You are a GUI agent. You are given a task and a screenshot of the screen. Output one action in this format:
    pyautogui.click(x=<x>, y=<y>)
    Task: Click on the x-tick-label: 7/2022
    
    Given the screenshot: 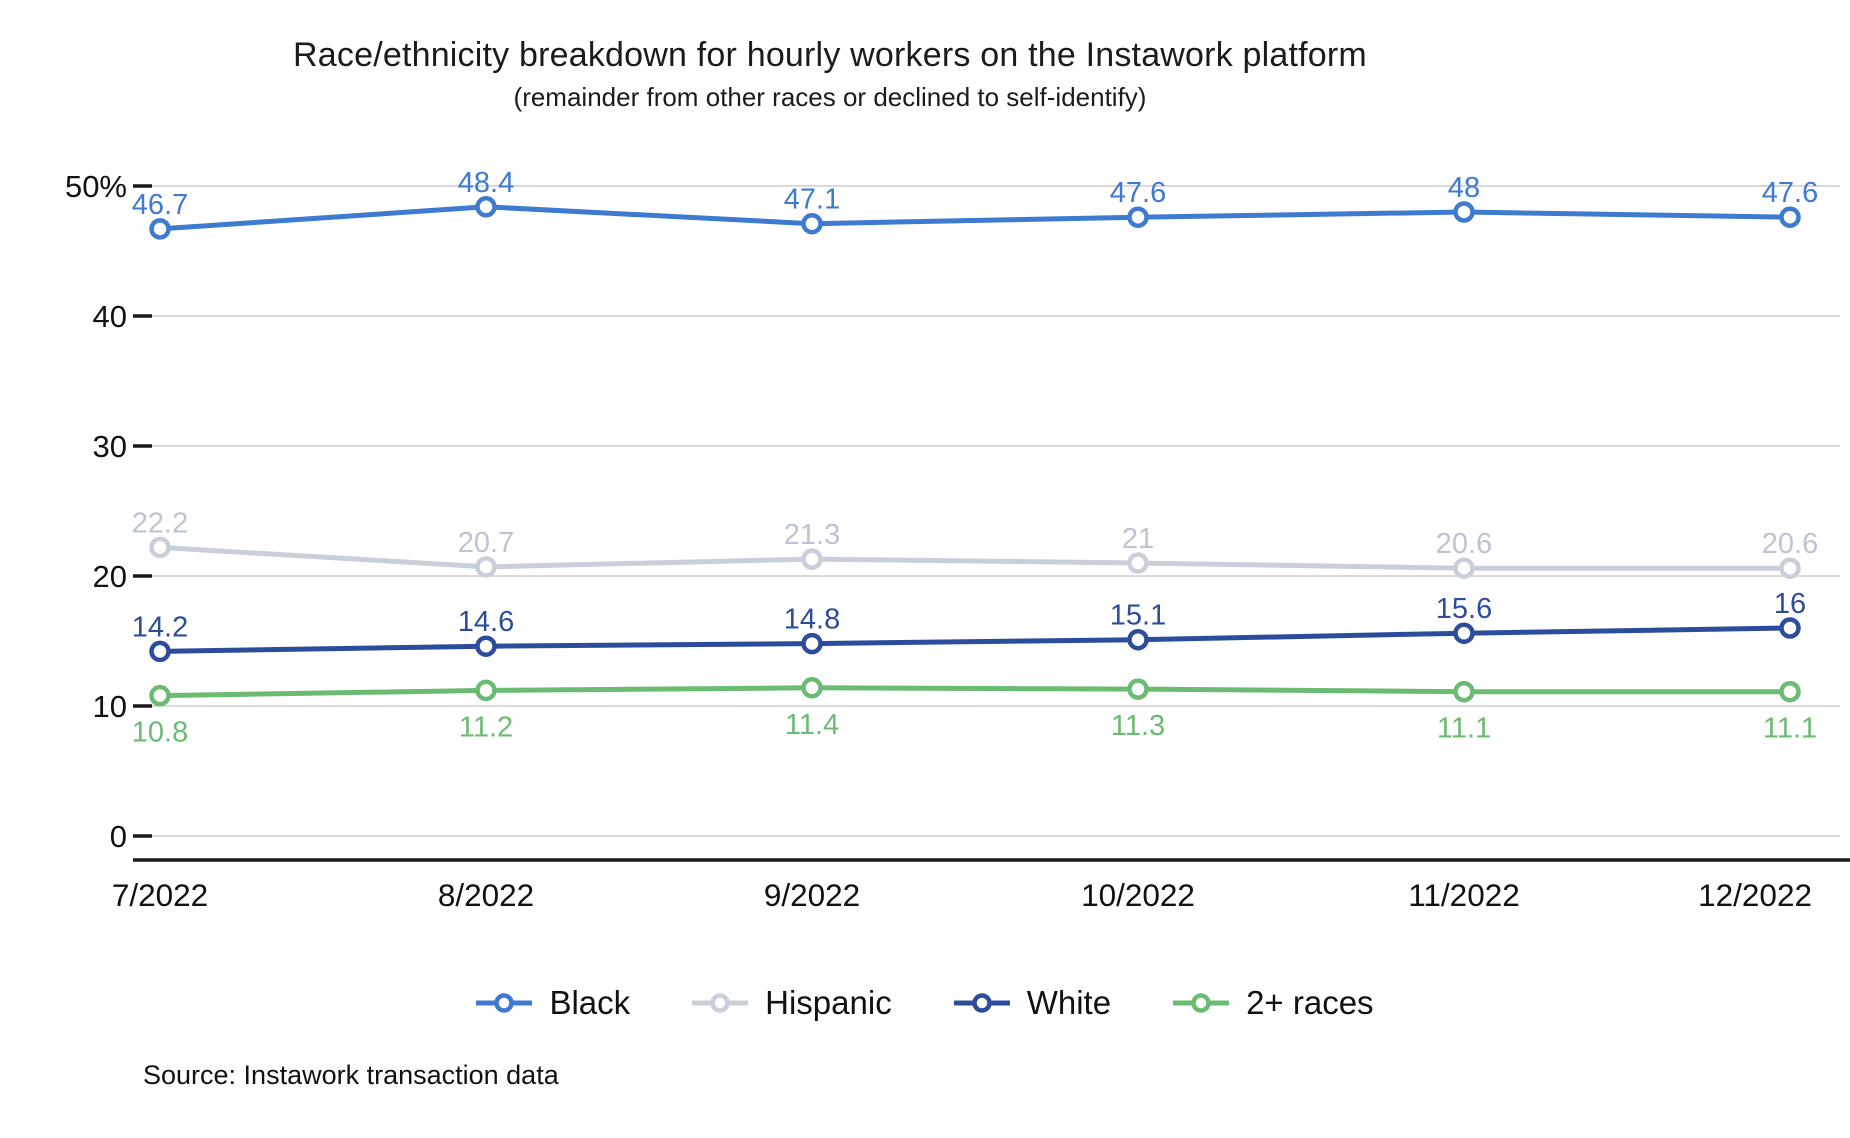 What is the action you would take?
    pyautogui.click(x=160, y=895)
    